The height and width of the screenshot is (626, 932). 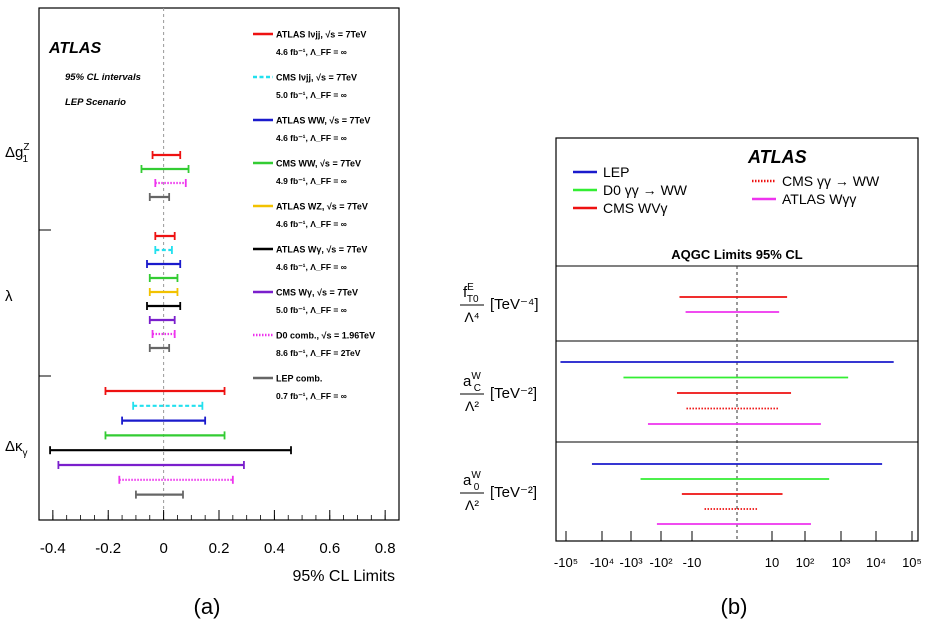 I want to click on panel-a-atlas-title: ATLAS, so click(x=74, y=48).